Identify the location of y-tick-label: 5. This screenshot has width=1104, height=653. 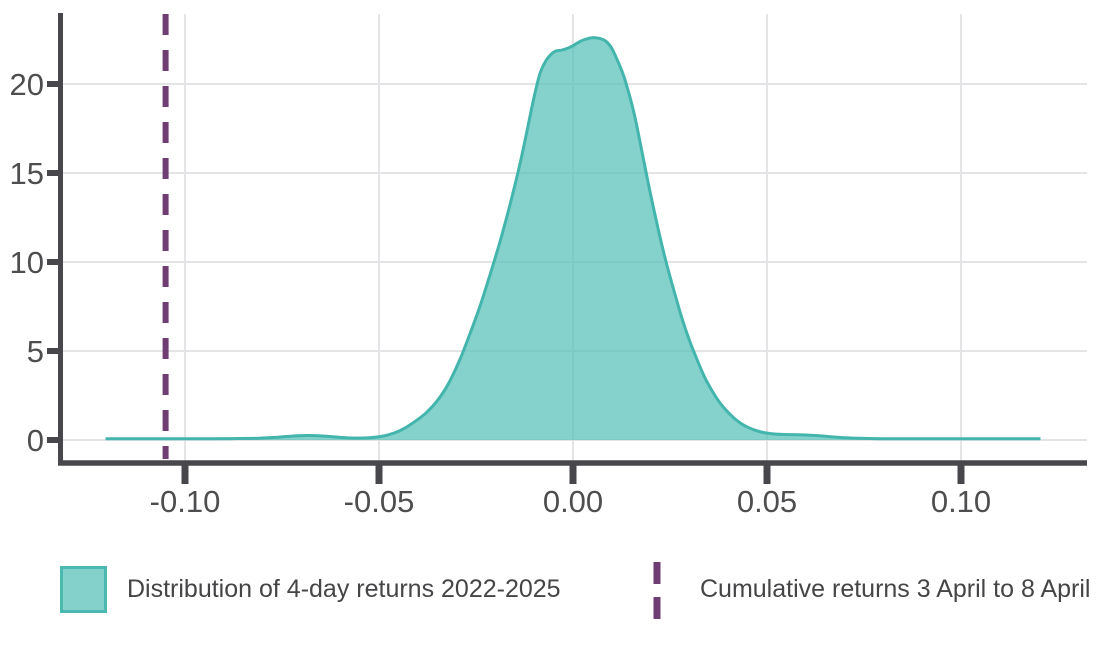
(35, 351).